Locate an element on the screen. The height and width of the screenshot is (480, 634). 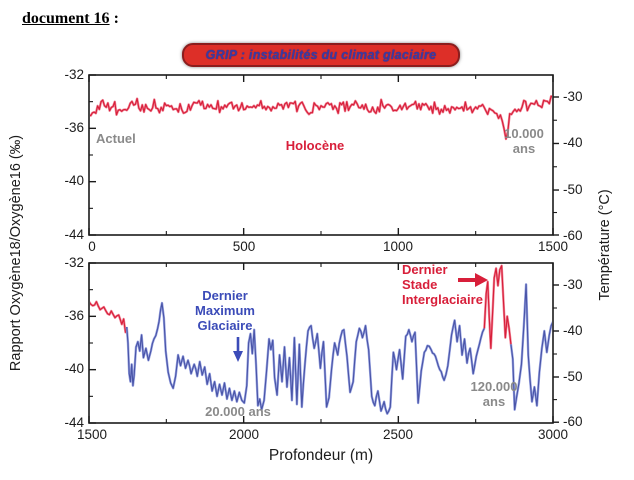
figure-banner: GRIP : instabilités du climat glaciaire is located at coordinates (321, 55).